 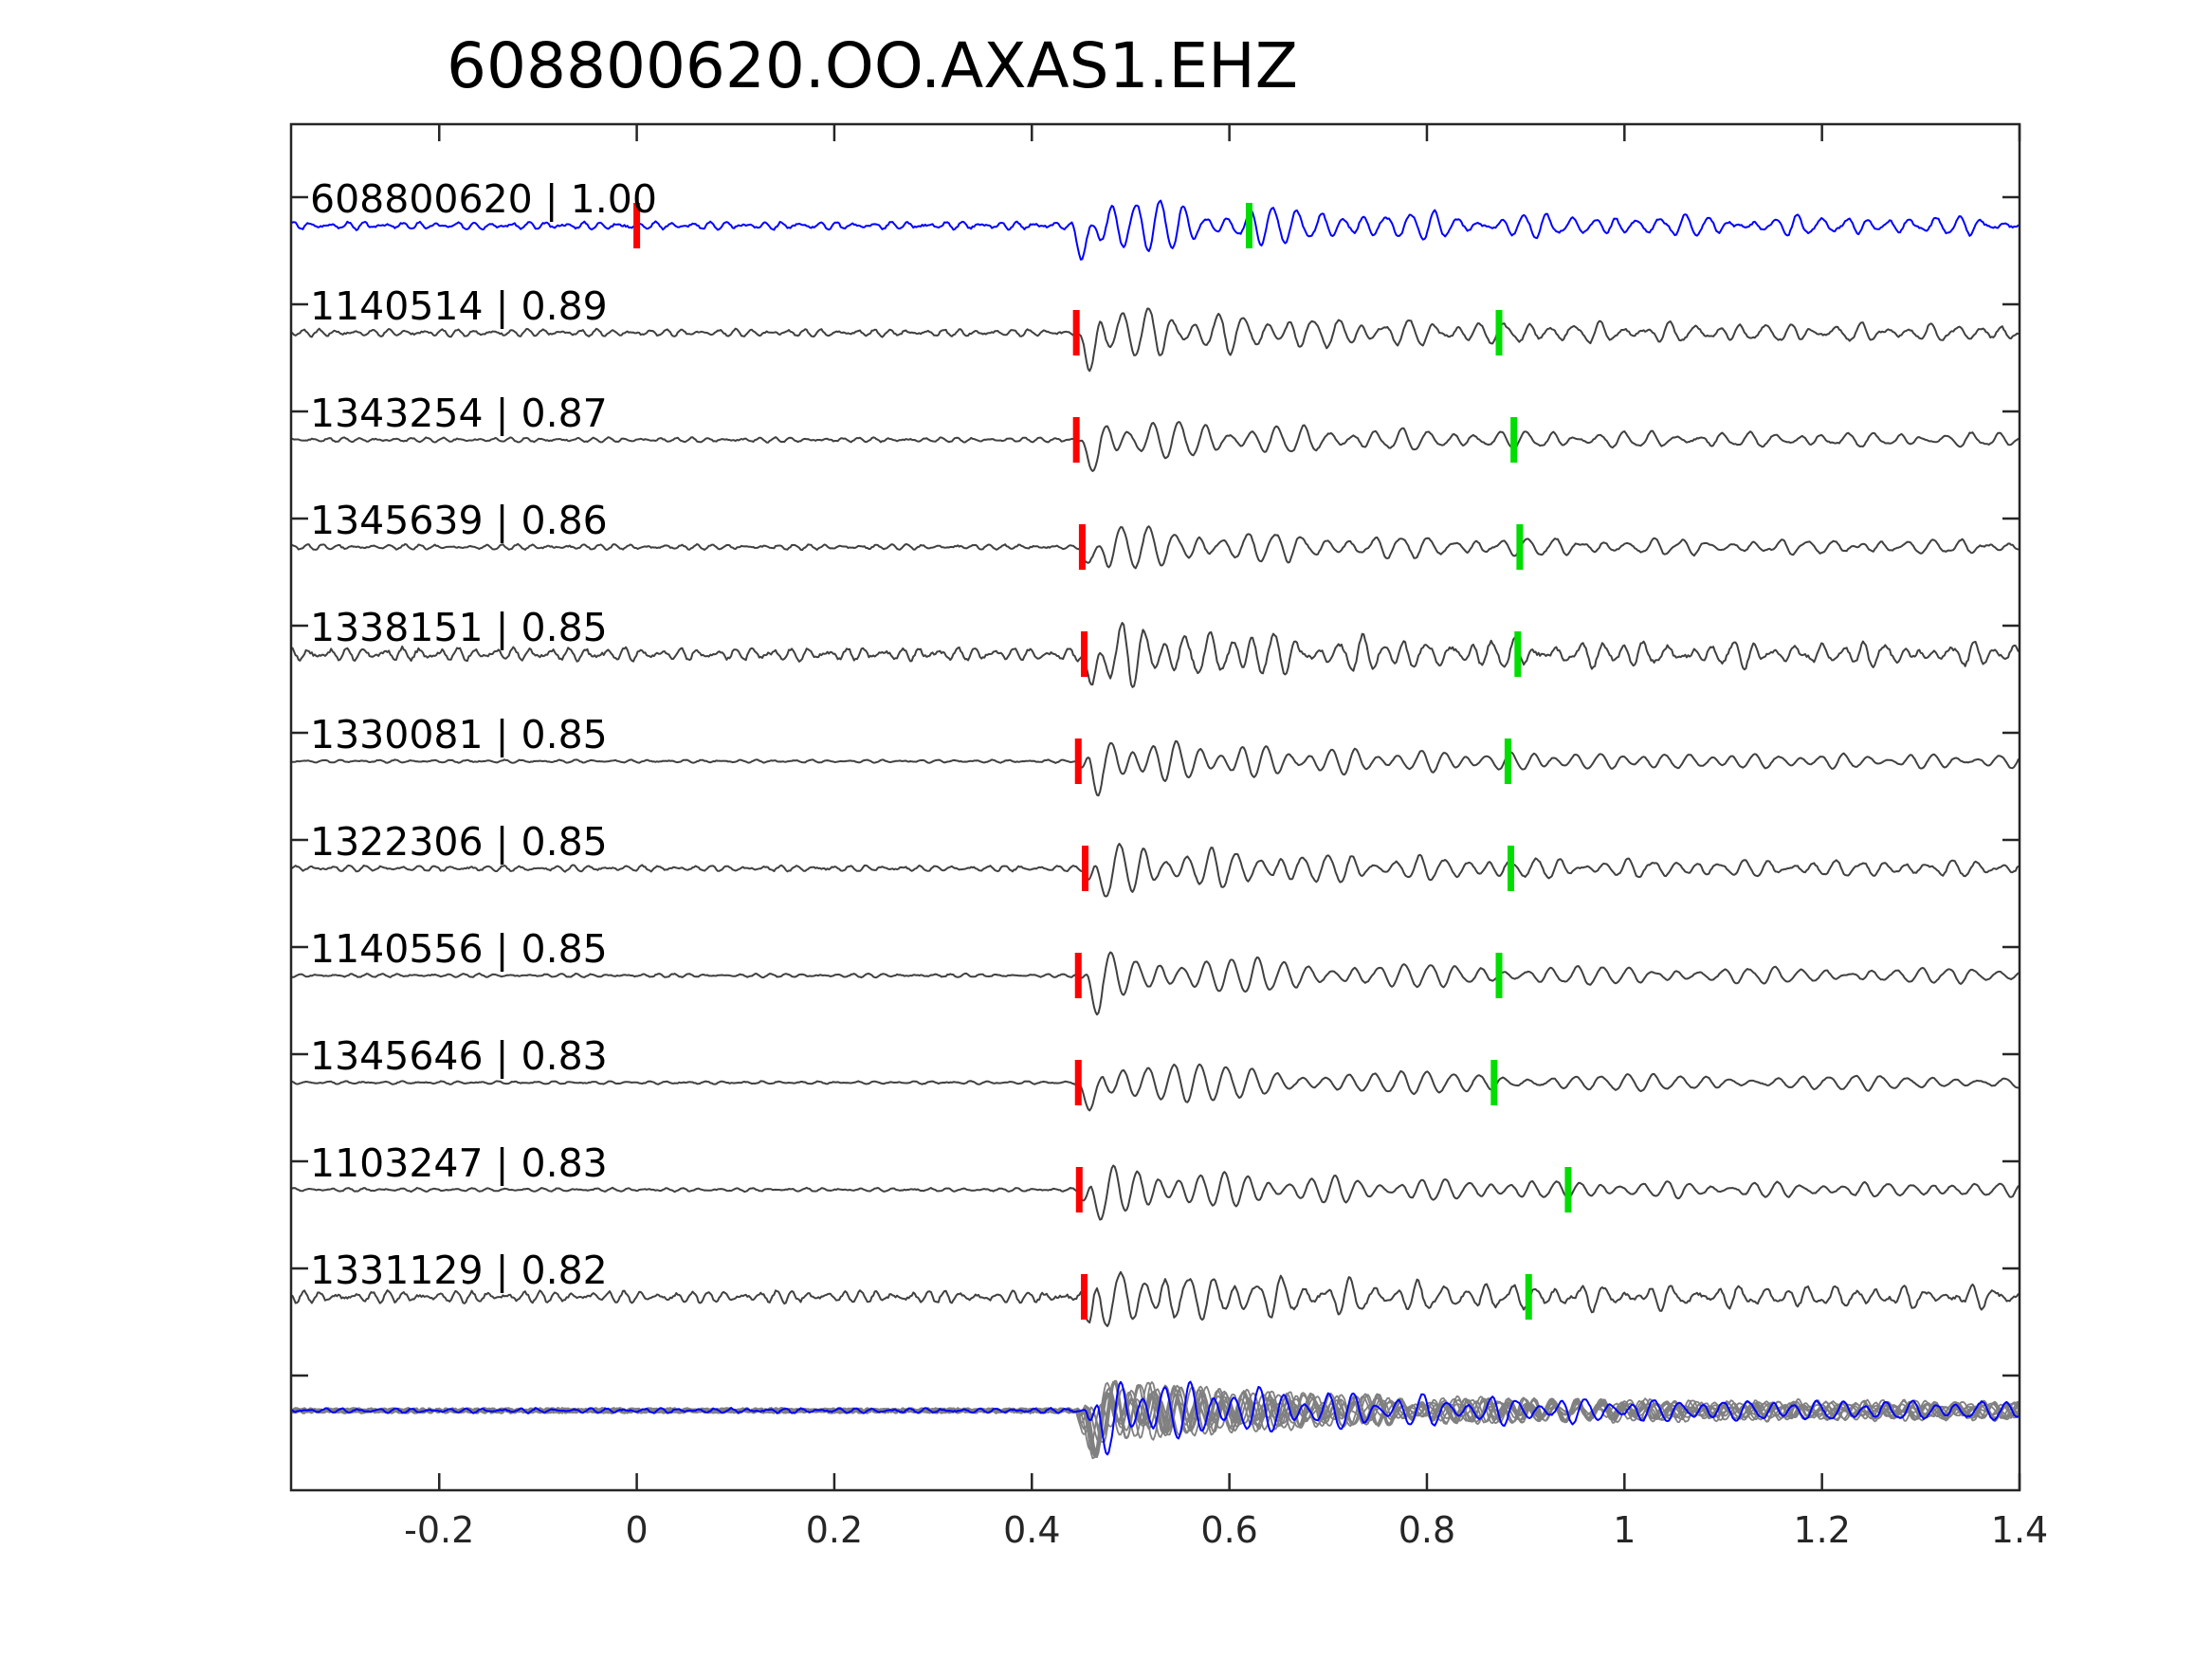 What do you see at coordinates (1821, 1530) in the screenshot?
I see `x-tick-label-1p2: 1.2` at bounding box center [1821, 1530].